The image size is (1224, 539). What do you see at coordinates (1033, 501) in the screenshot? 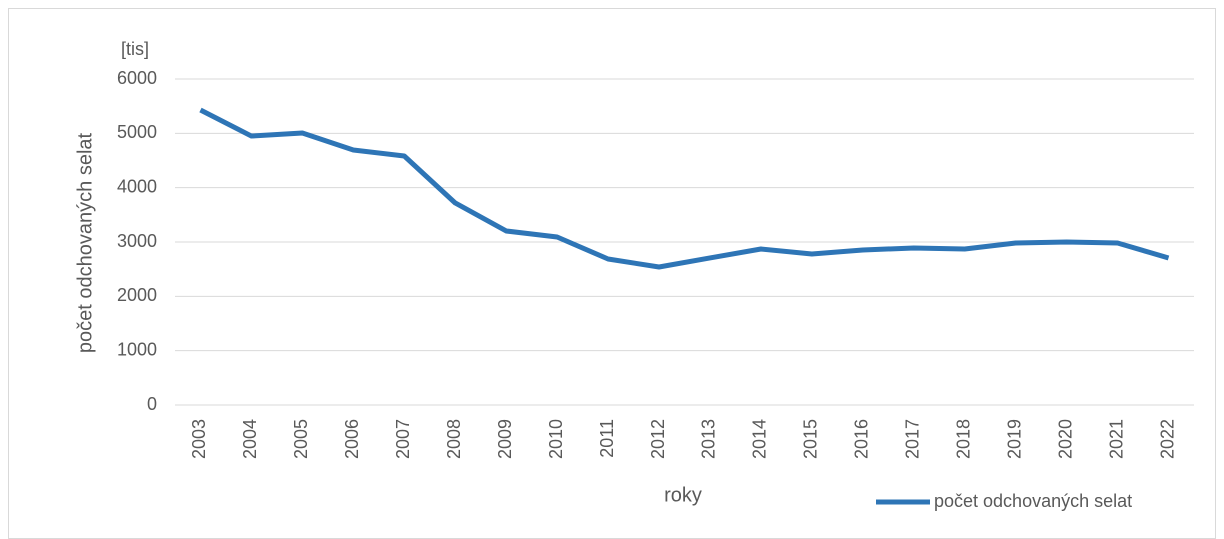
I see `legend-label: počet odchovaných selat` at bounding box center [1033, 501].